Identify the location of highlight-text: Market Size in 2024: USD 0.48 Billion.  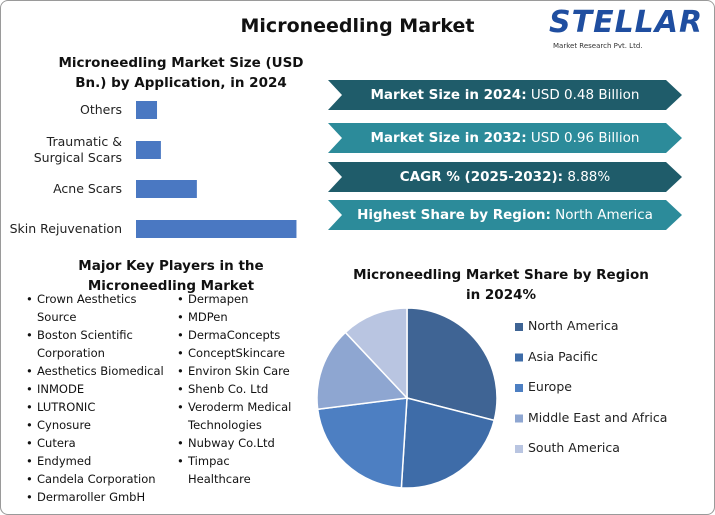
(505, 95).